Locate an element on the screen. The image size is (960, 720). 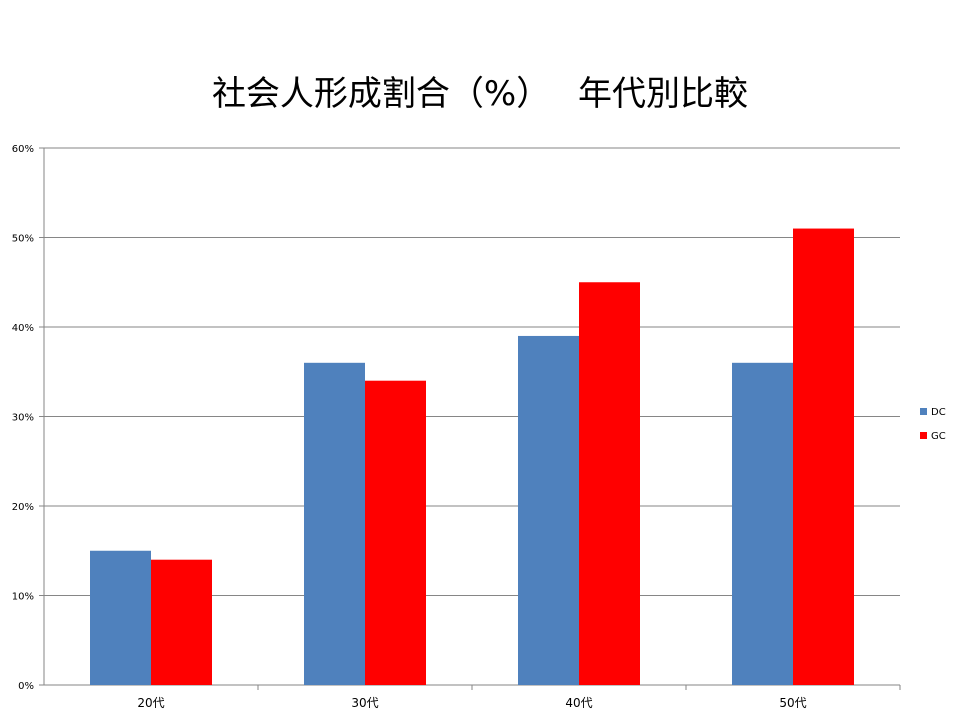
y-tick-label: 50% is located at coordinates (23, 239).